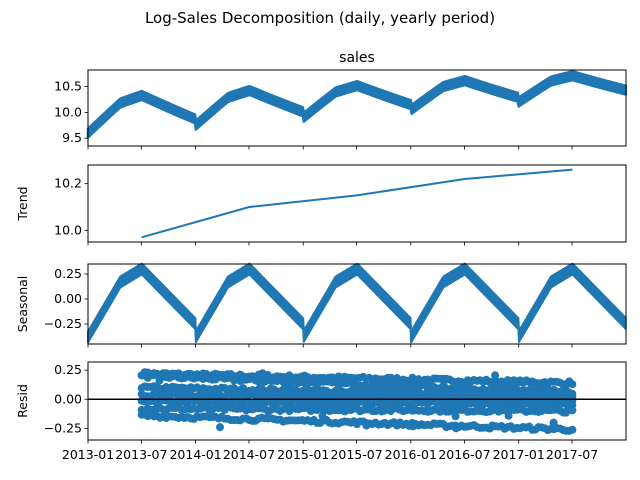 The image size is (640, 480). I want to click on trend-line, so click(357, 203).